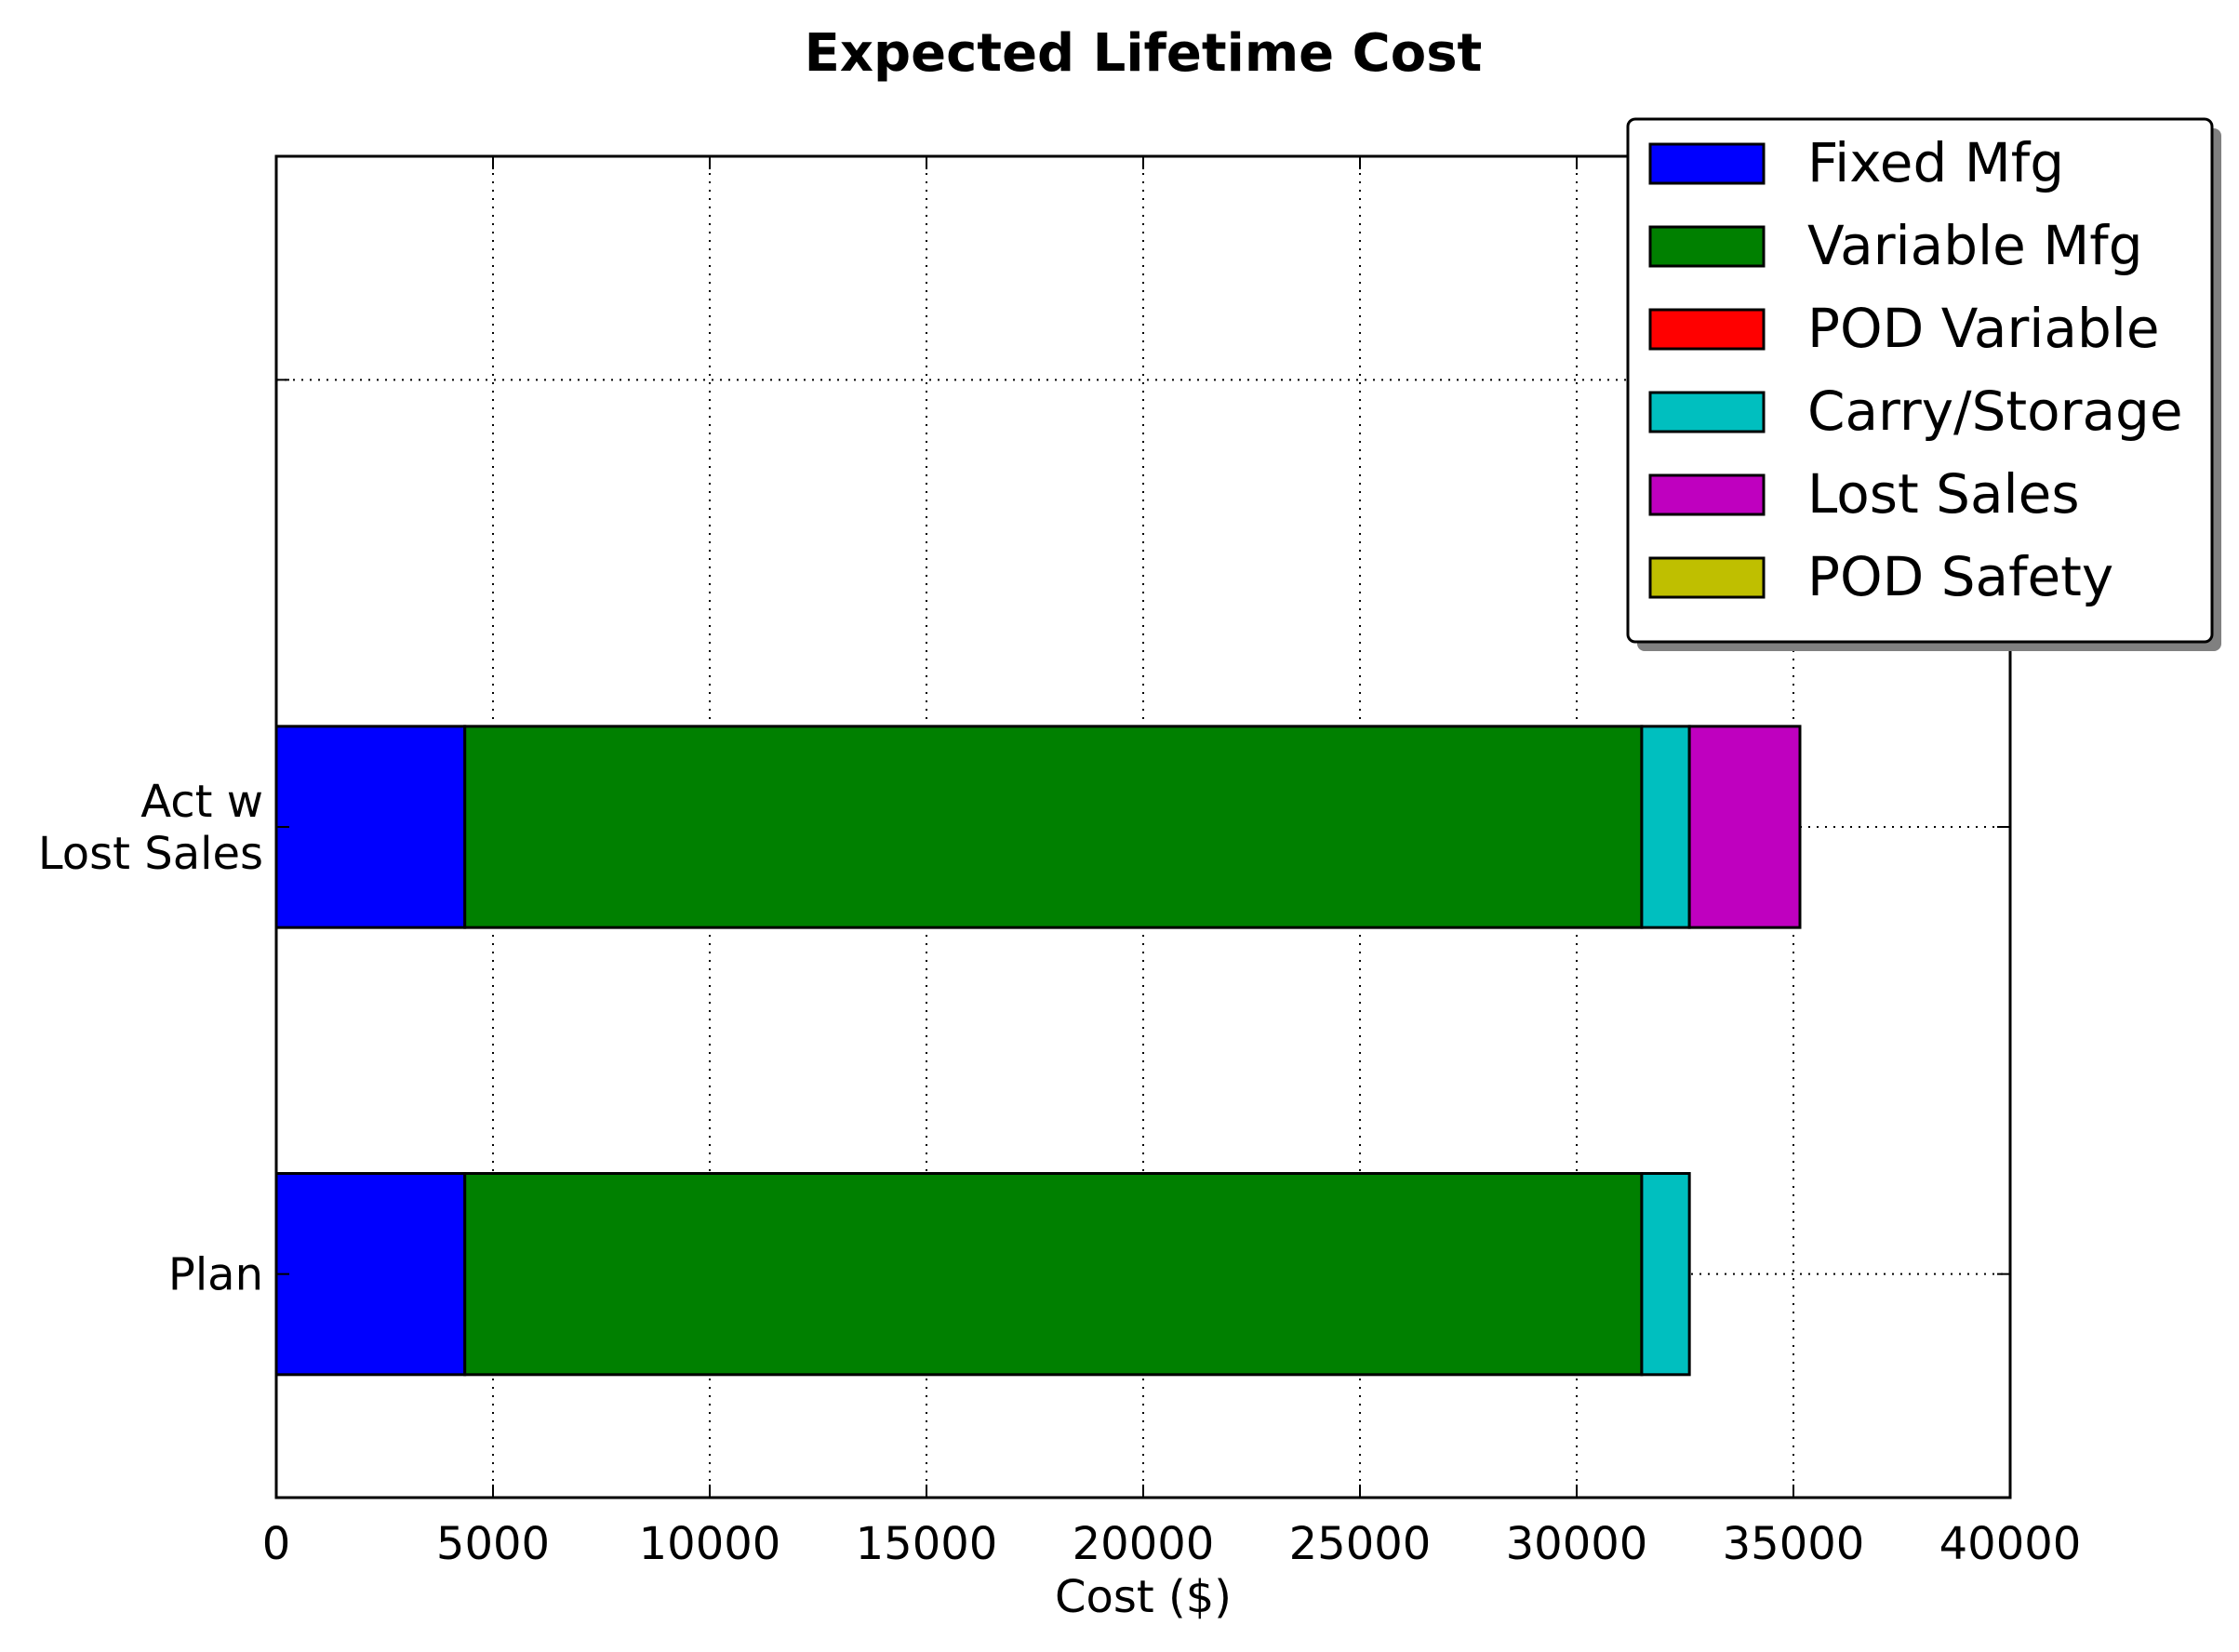 The width and height of the screenshot is (2239, 1652). What do you see at coordinates (1935, 162) in the screenshot?
I see `legend-label: Fixed Mfg` at bounding box center [1935, 162].